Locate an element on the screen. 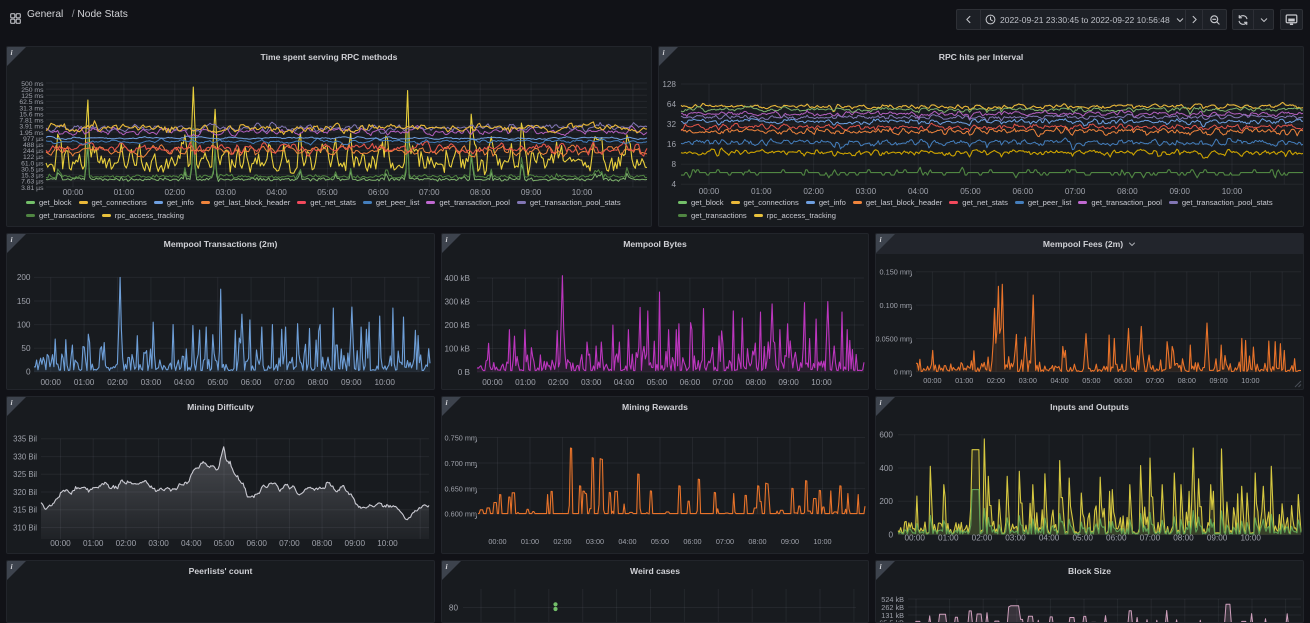 The height and width of the screenshot is (623, 1310). svg-text: 0 B is located at coordinates (464, 372).